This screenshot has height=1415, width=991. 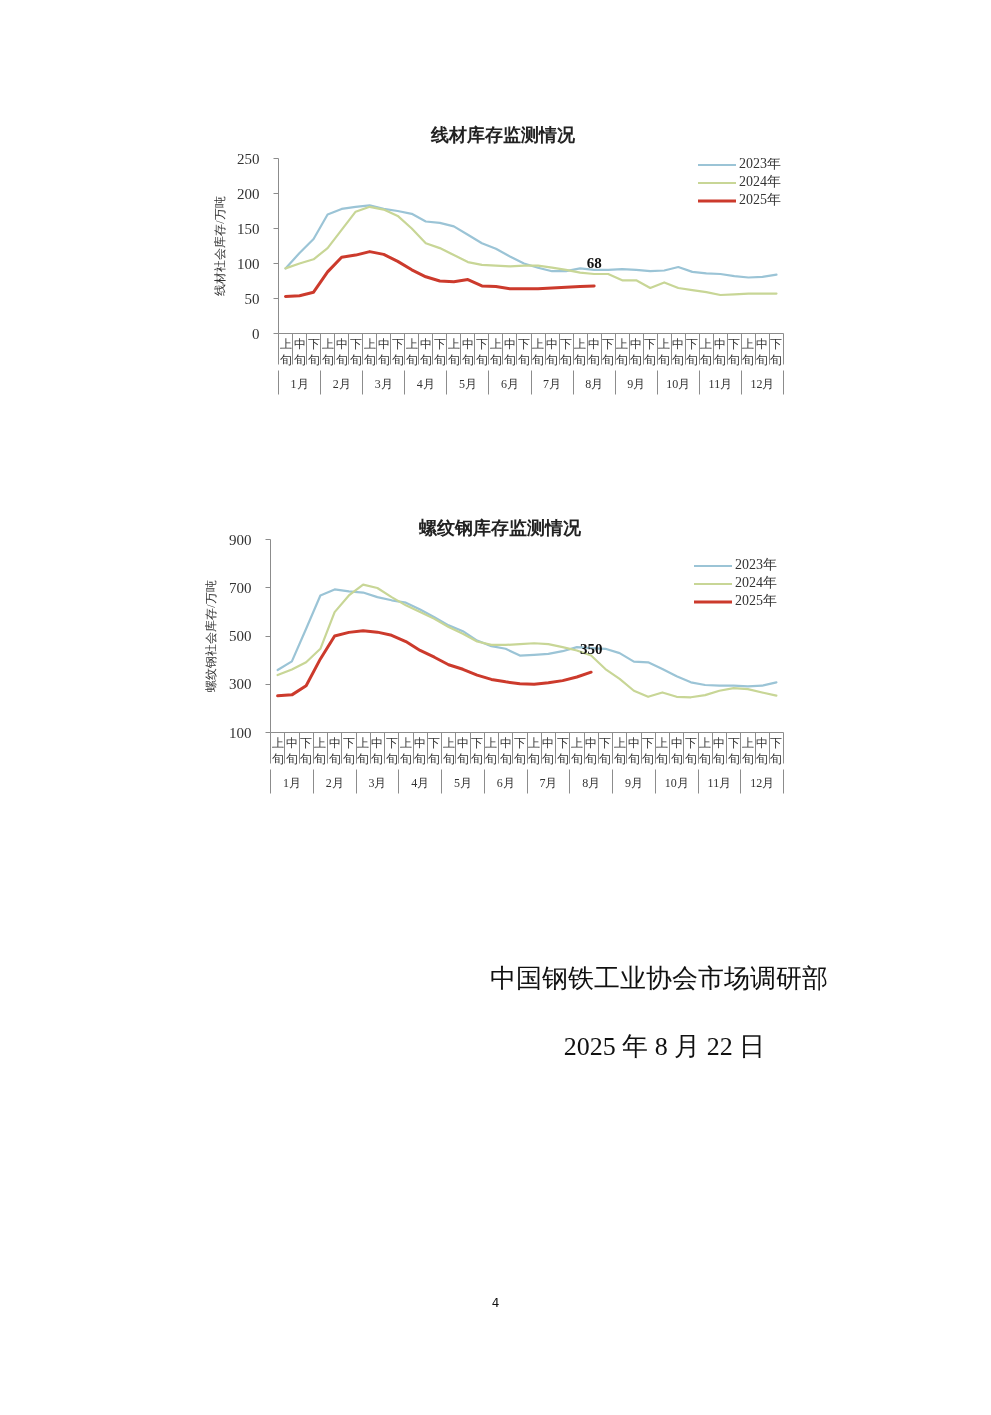 What do you see at coordinates (499, 527) in the screenshot?
I see `chart-title: 螺纹钢库存监测情况` at bounding box center [499, 527].